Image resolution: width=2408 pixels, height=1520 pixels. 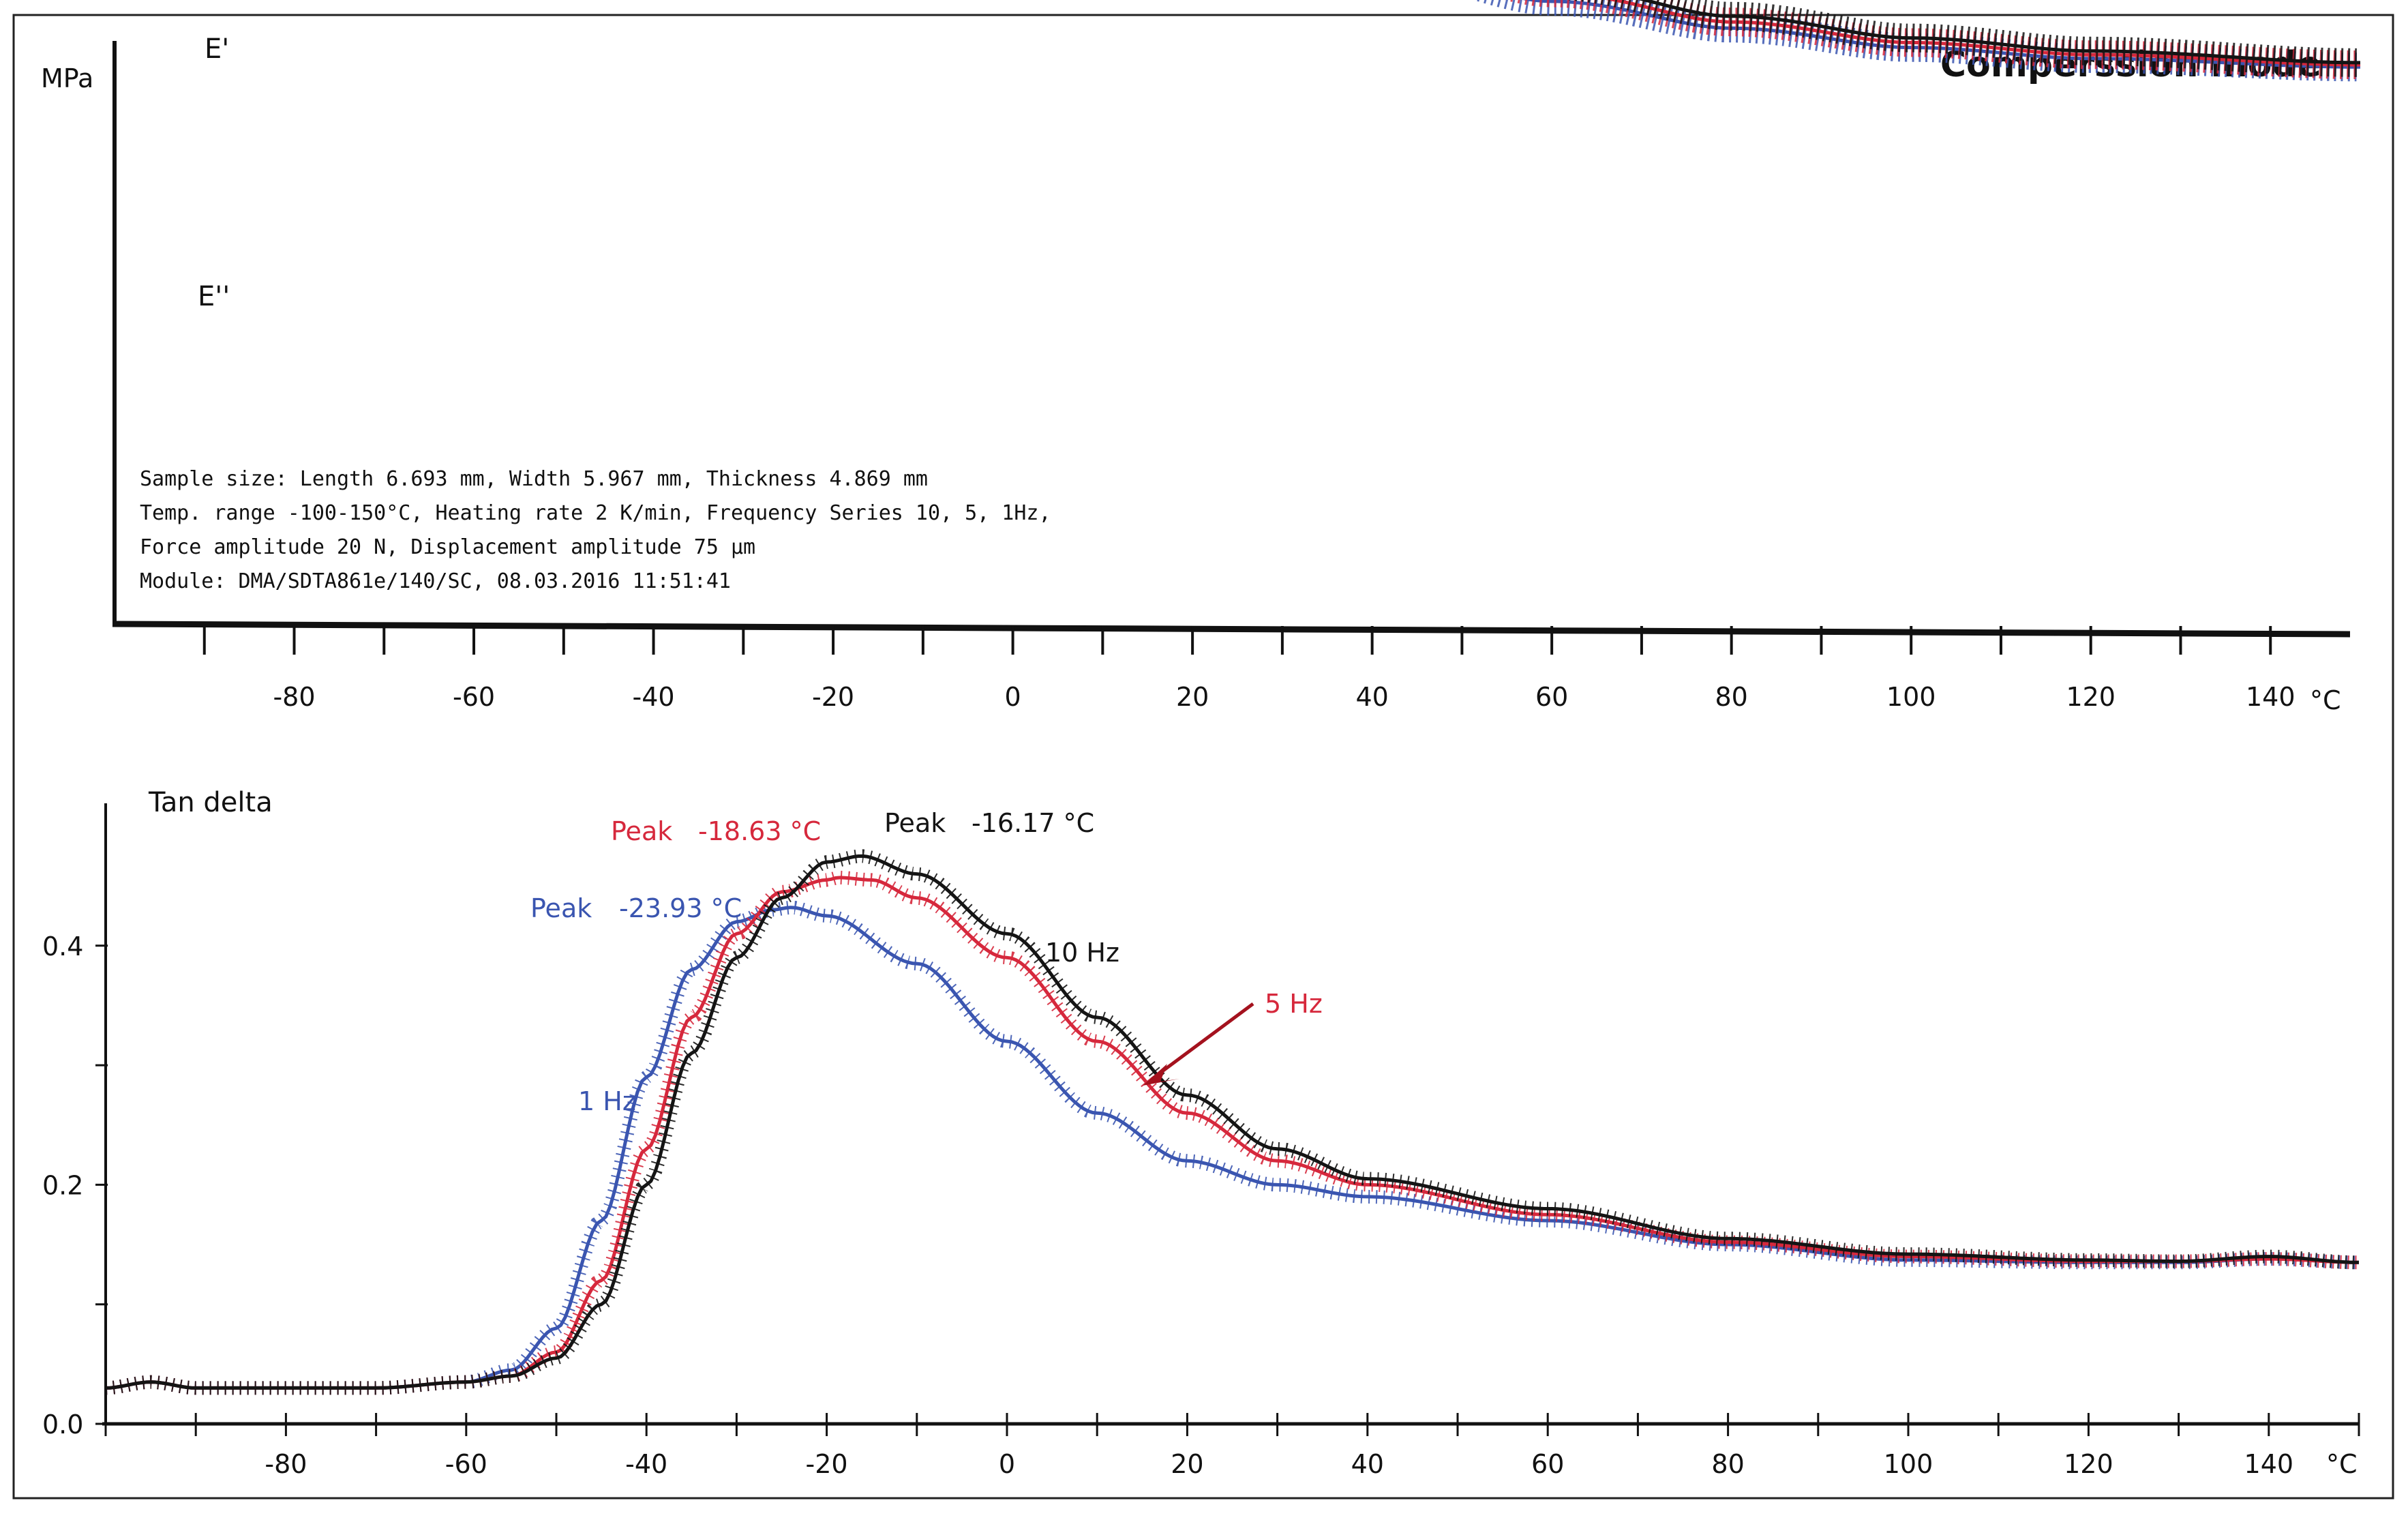 I want to click on modulus-x-tick-label: 120, so click(x=2091, y=697).